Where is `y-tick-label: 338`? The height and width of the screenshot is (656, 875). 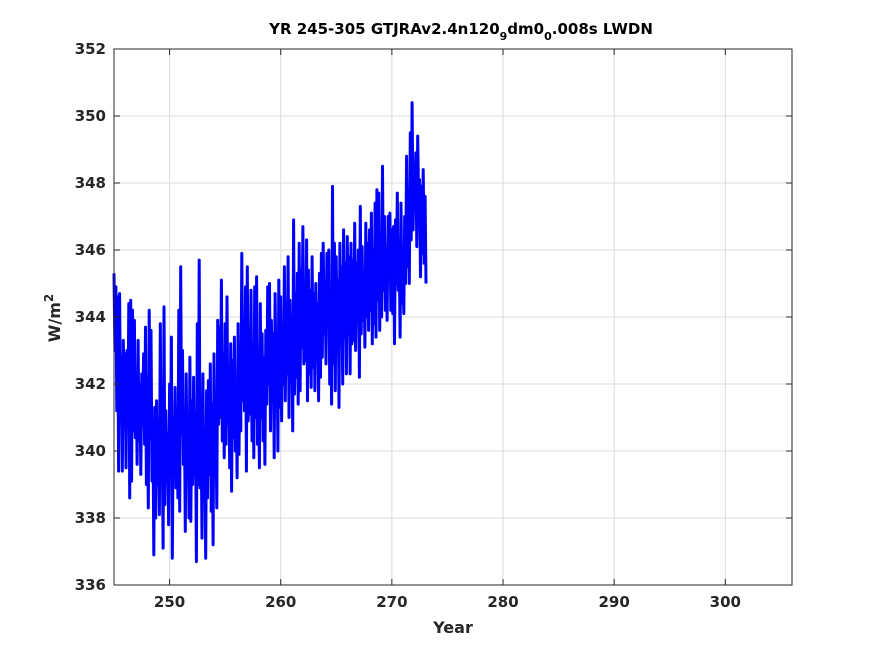
y-tick-label: 338 is located at coordinates (90, 518).